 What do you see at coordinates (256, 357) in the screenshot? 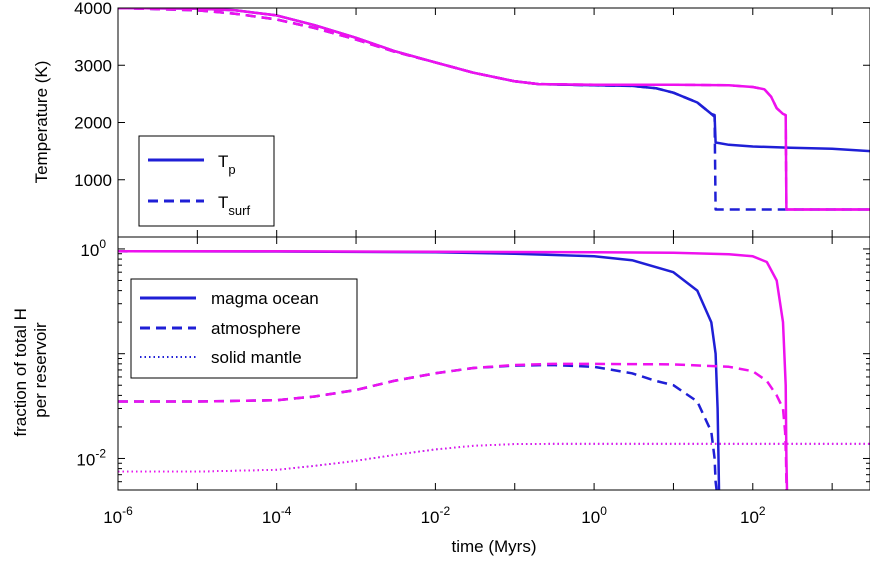
I see `legend-solid-mantle-label: solid mantle` at bounding box center [256, 357].